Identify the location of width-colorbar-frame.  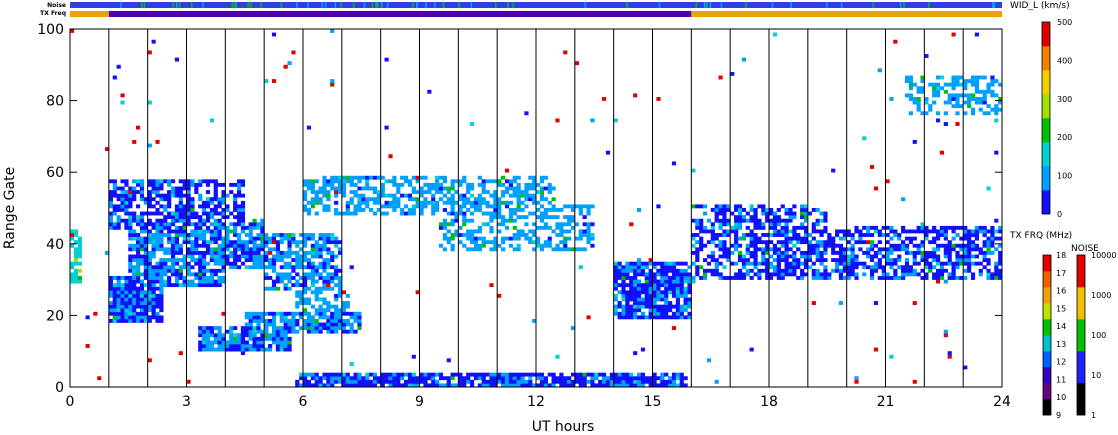
(1046, 118).